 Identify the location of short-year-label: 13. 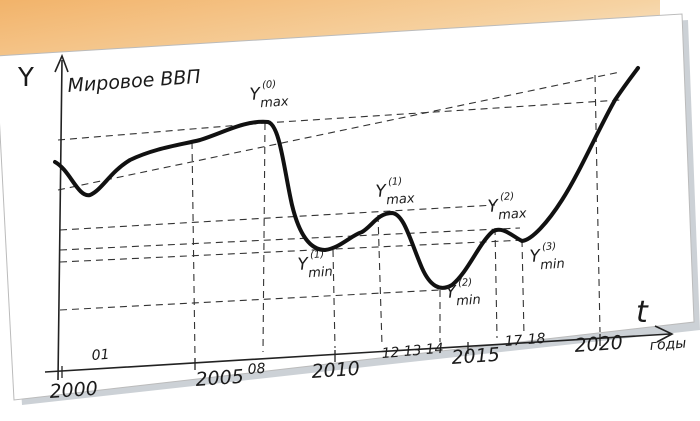
(412, 351).